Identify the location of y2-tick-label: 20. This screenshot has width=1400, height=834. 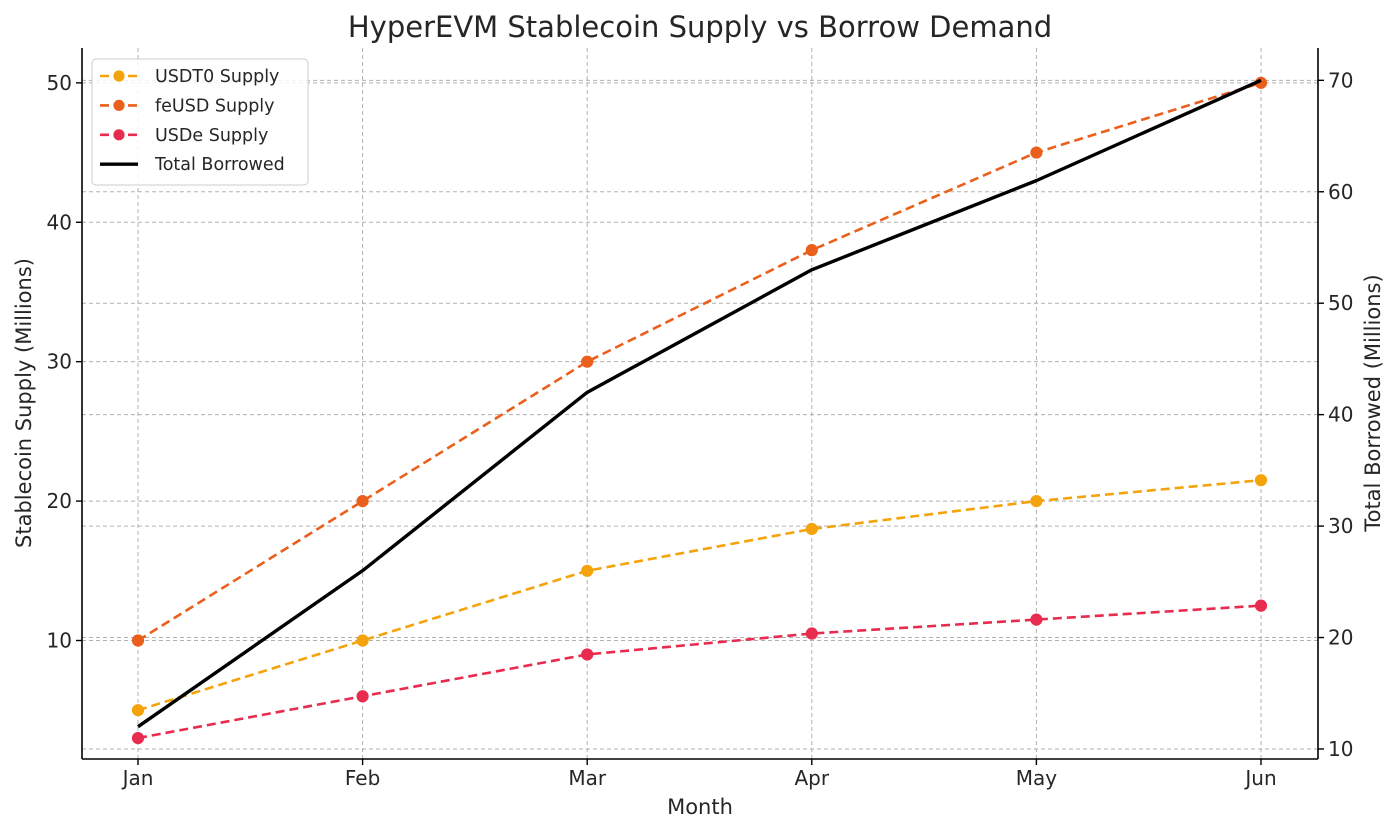
(1340, 638).